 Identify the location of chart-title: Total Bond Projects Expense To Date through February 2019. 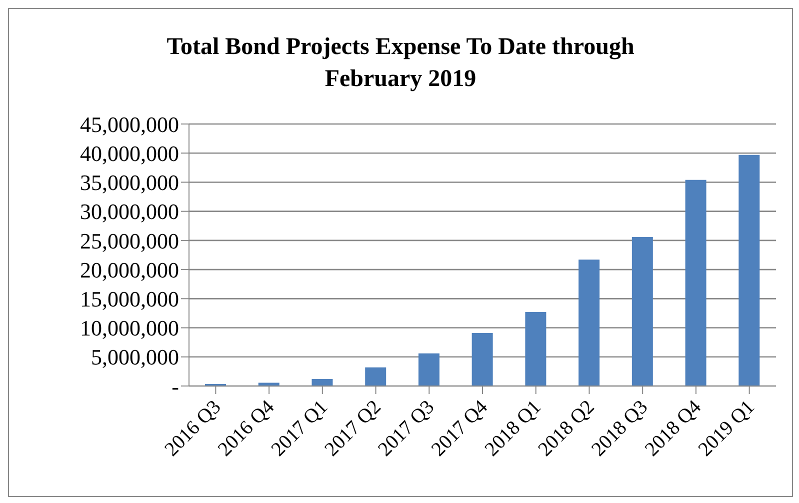
(401, 63).